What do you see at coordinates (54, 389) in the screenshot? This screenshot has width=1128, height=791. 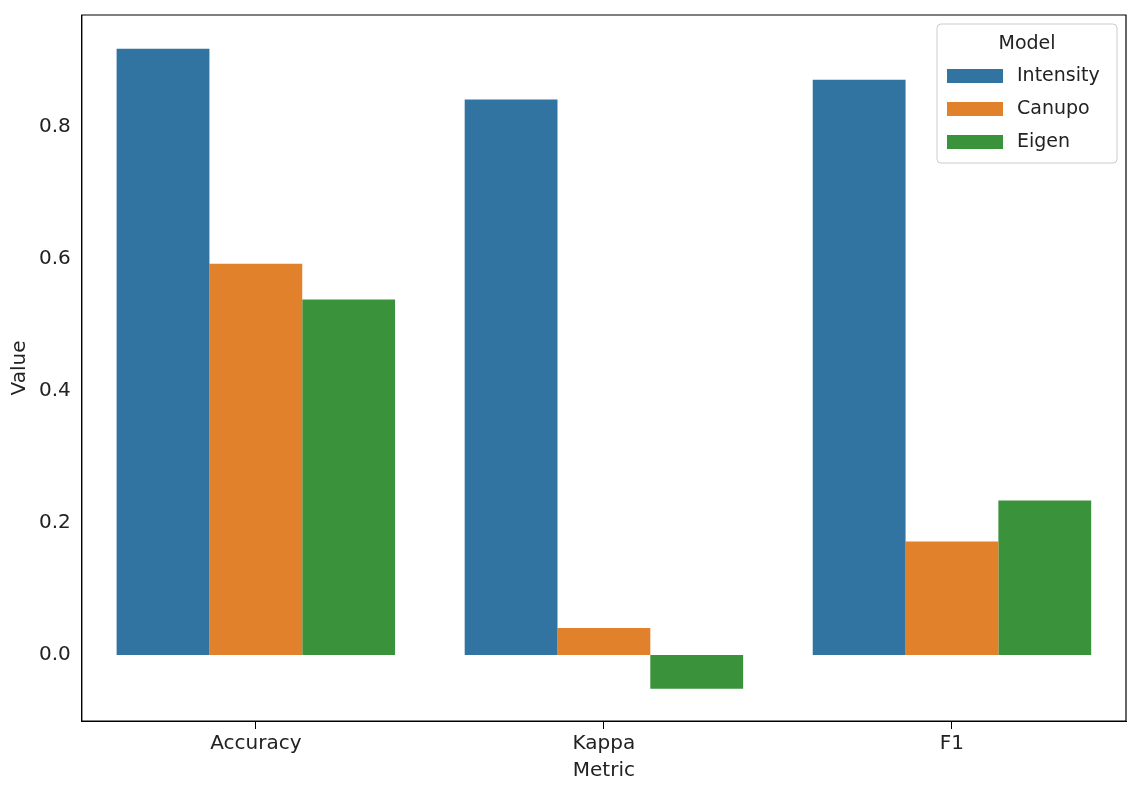 I see `y-tick-label: 0.4` at bounding box center [54, 389].